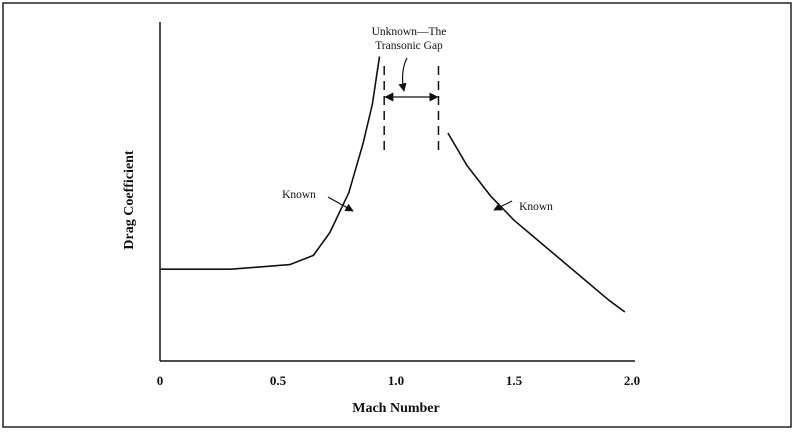 The image size is (796, 442). What do you see at coordinates (536, 207) in the screenshot?
I see `annotation-known-right: Known` at bounding box center [536, 207].